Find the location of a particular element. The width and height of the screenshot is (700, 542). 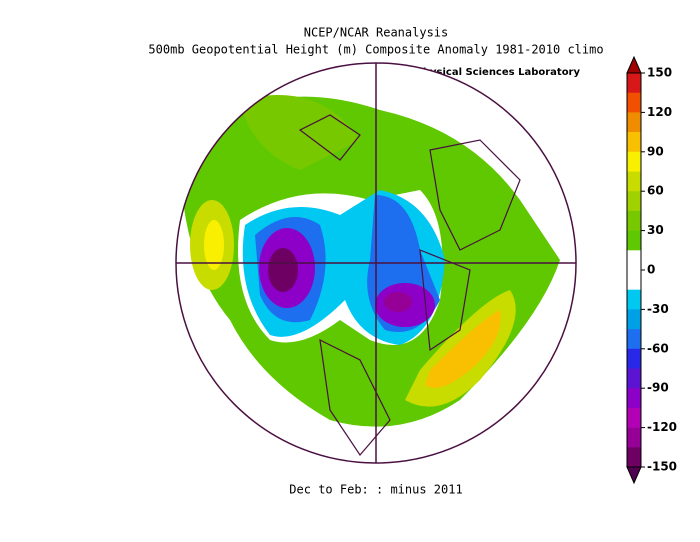

colorbar: 150 120 90 60 30 0 -30 -60 -90 -120 -150 is located at coordinates (651, 270).